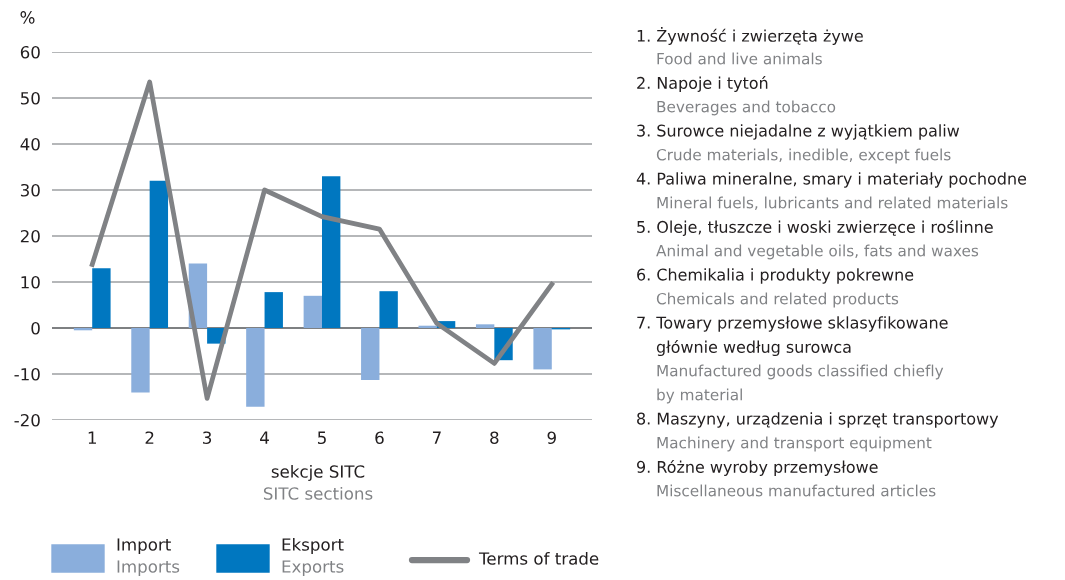 Image resolution: width=1065 pixels, height=580 pixels. What do you see at coordinates (750, 36) in the screenshot?
I see `text: 1. Żywność i zwierzęta żywe` at bounding box center [750, 36].